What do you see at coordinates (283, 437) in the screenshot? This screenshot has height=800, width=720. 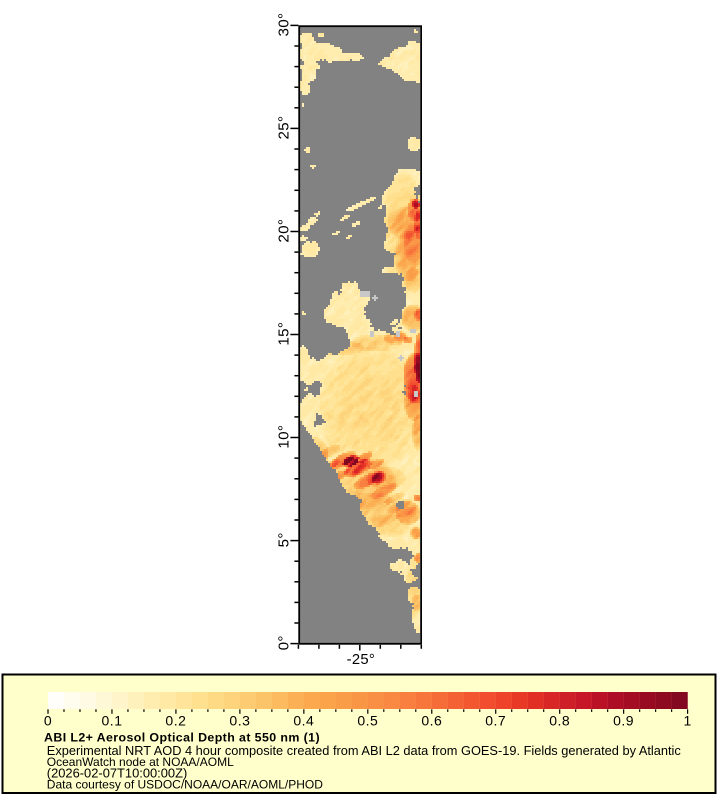 I see `svg-text: 10°` at bounding box center [283, 437].